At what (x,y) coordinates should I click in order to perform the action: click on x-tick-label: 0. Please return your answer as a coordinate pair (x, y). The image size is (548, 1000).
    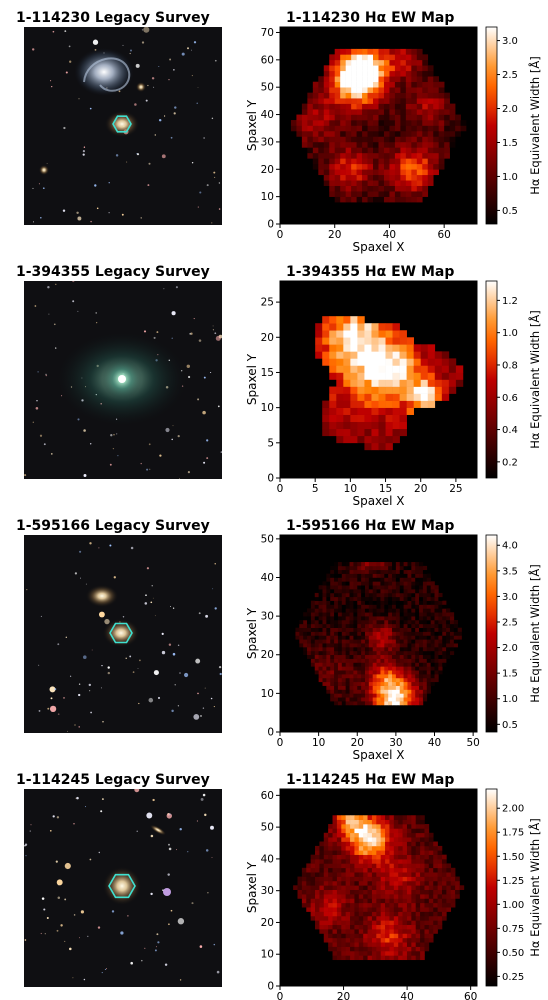
    Looking at the image, I should click on (280, 743).